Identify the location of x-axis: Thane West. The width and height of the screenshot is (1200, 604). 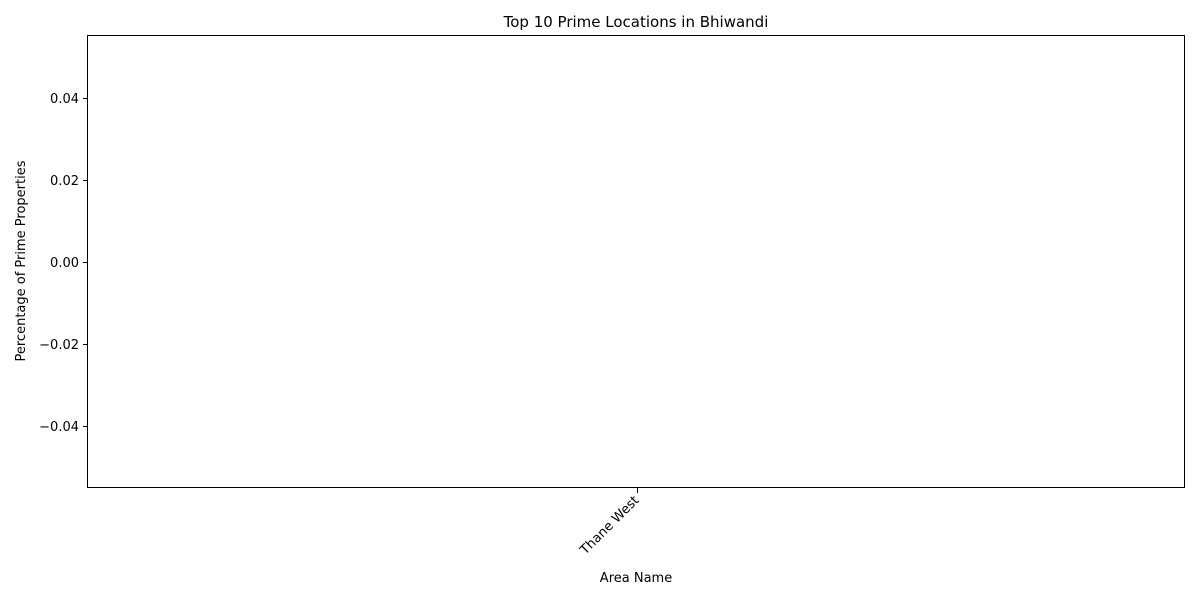
(609, 523).